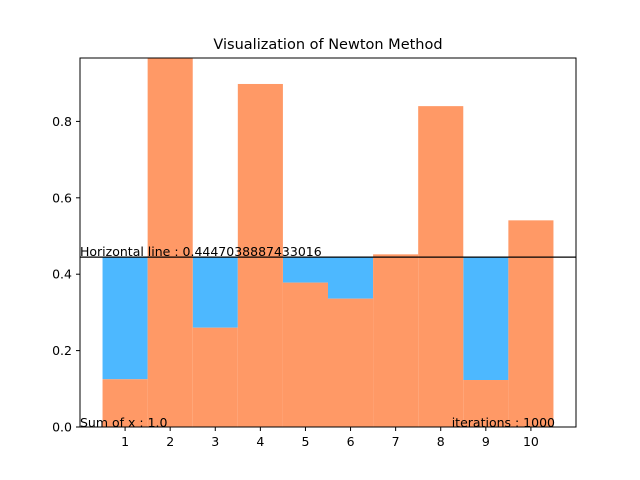  I want to click on x-tick-label-3: 3, so click(215, 441).